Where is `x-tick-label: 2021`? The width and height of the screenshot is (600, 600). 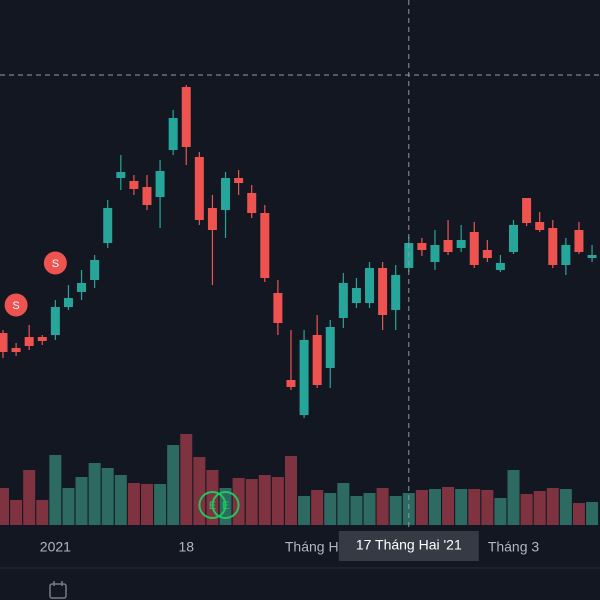 x-tick-label: 2021 is located at coordinates (55, 547).